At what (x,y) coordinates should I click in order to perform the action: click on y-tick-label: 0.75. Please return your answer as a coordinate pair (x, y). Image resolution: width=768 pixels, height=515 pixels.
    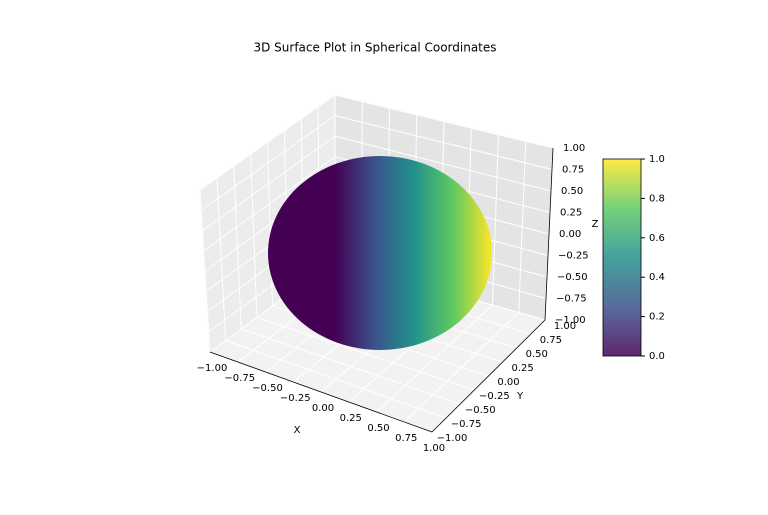
    Looking at the image, I should click on (551, 340).